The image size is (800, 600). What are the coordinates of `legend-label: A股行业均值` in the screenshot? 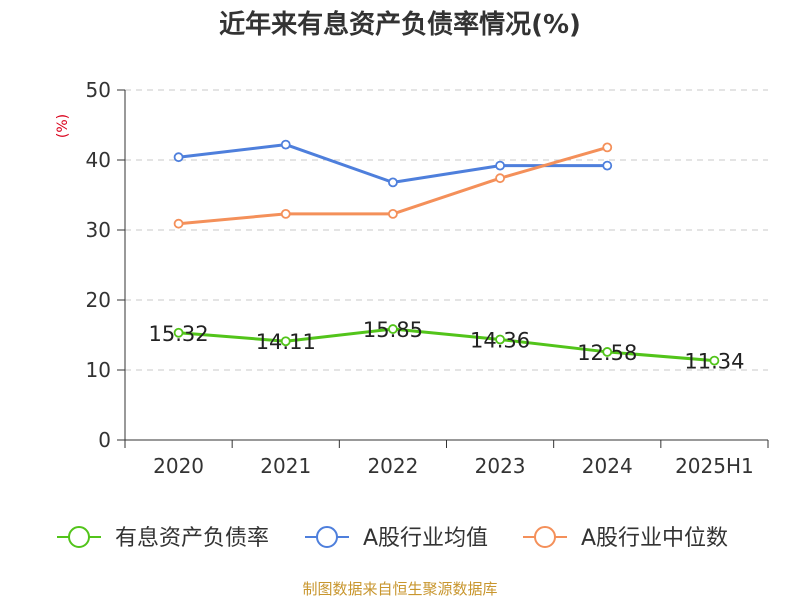 It's located at (425, 538).